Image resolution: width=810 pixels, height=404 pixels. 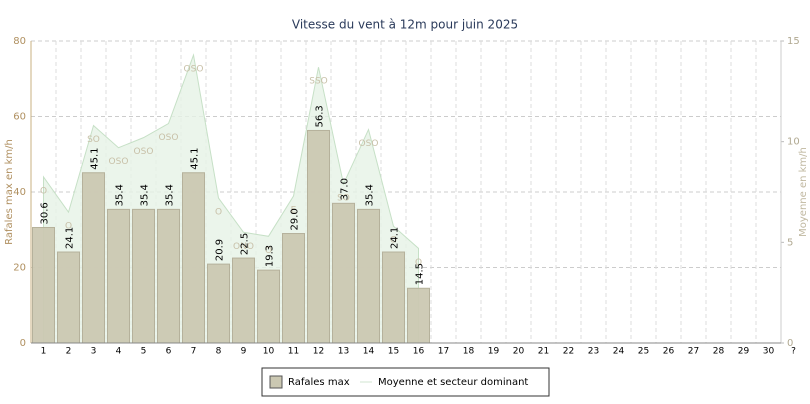 I want to click on x-tick-label: 15, so click(x=393, y=352).